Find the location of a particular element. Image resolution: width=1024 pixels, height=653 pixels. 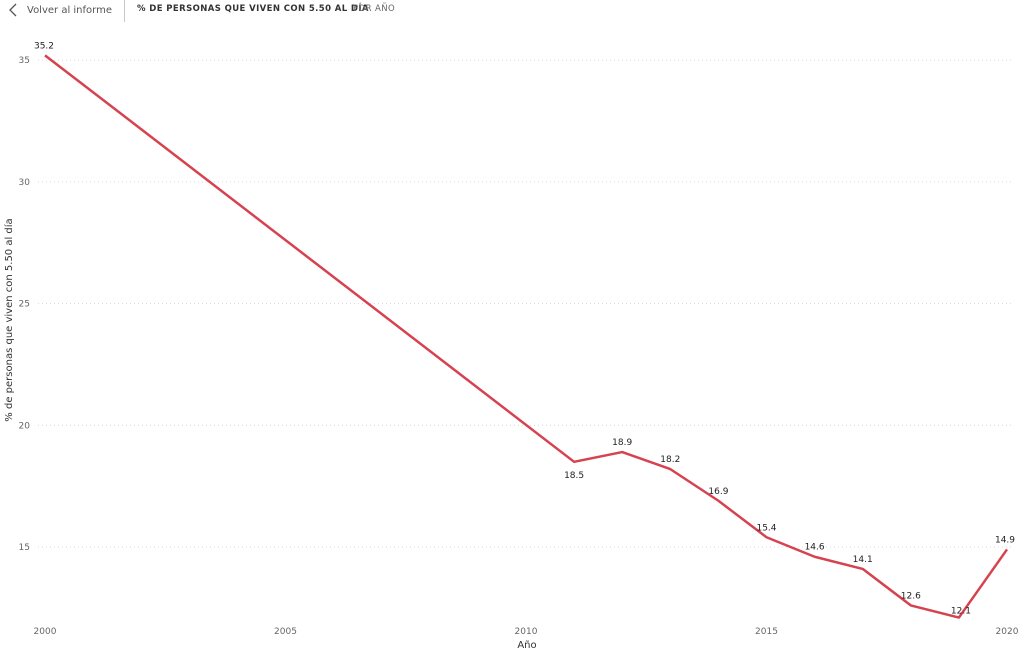

y-axis-title: % de personas que viven con 5.50 al día is located at coordinates (9, 319).